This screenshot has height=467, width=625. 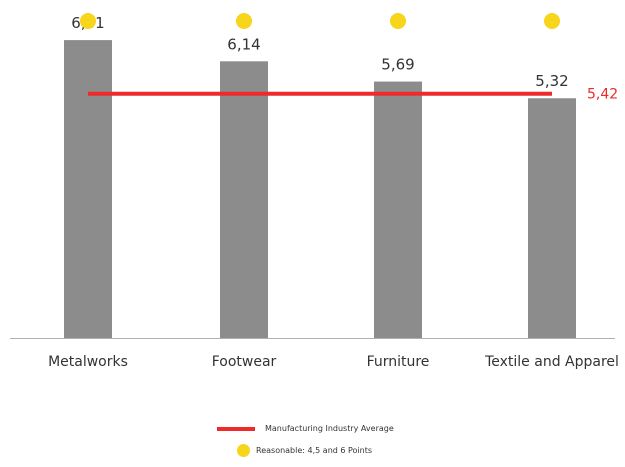 I want to click on bar-textile-and-apparel, so click(x=552, y=218).